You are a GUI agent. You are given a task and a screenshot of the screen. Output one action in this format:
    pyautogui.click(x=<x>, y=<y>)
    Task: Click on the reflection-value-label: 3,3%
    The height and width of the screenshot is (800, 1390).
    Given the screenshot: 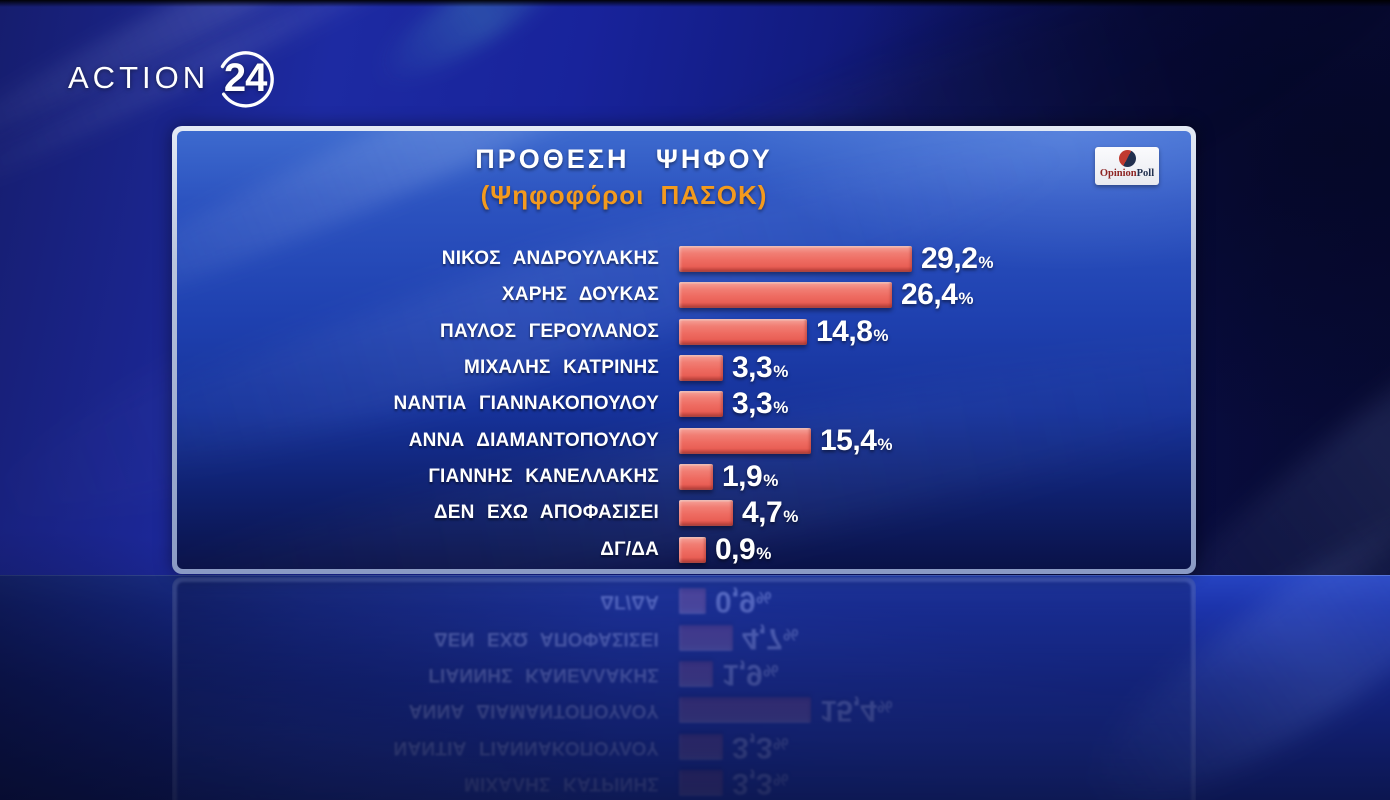 What is the action you would take?
    pyautogui.click(x=760, y=747)
    